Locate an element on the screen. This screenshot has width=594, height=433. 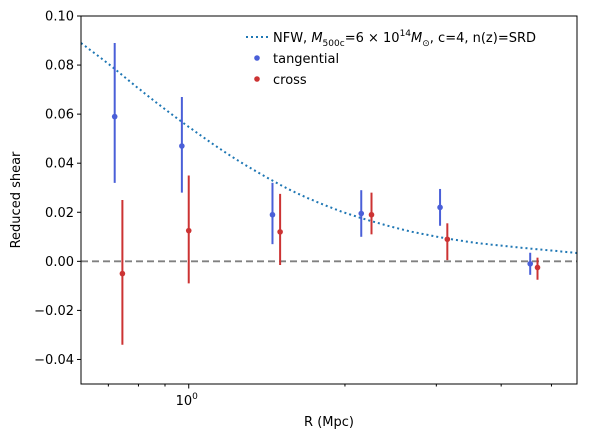
legend-model-label: NFW, M500c=6 × 1014M⊙, c=4, n(z)=SRD is located at coordinates (404, 39).